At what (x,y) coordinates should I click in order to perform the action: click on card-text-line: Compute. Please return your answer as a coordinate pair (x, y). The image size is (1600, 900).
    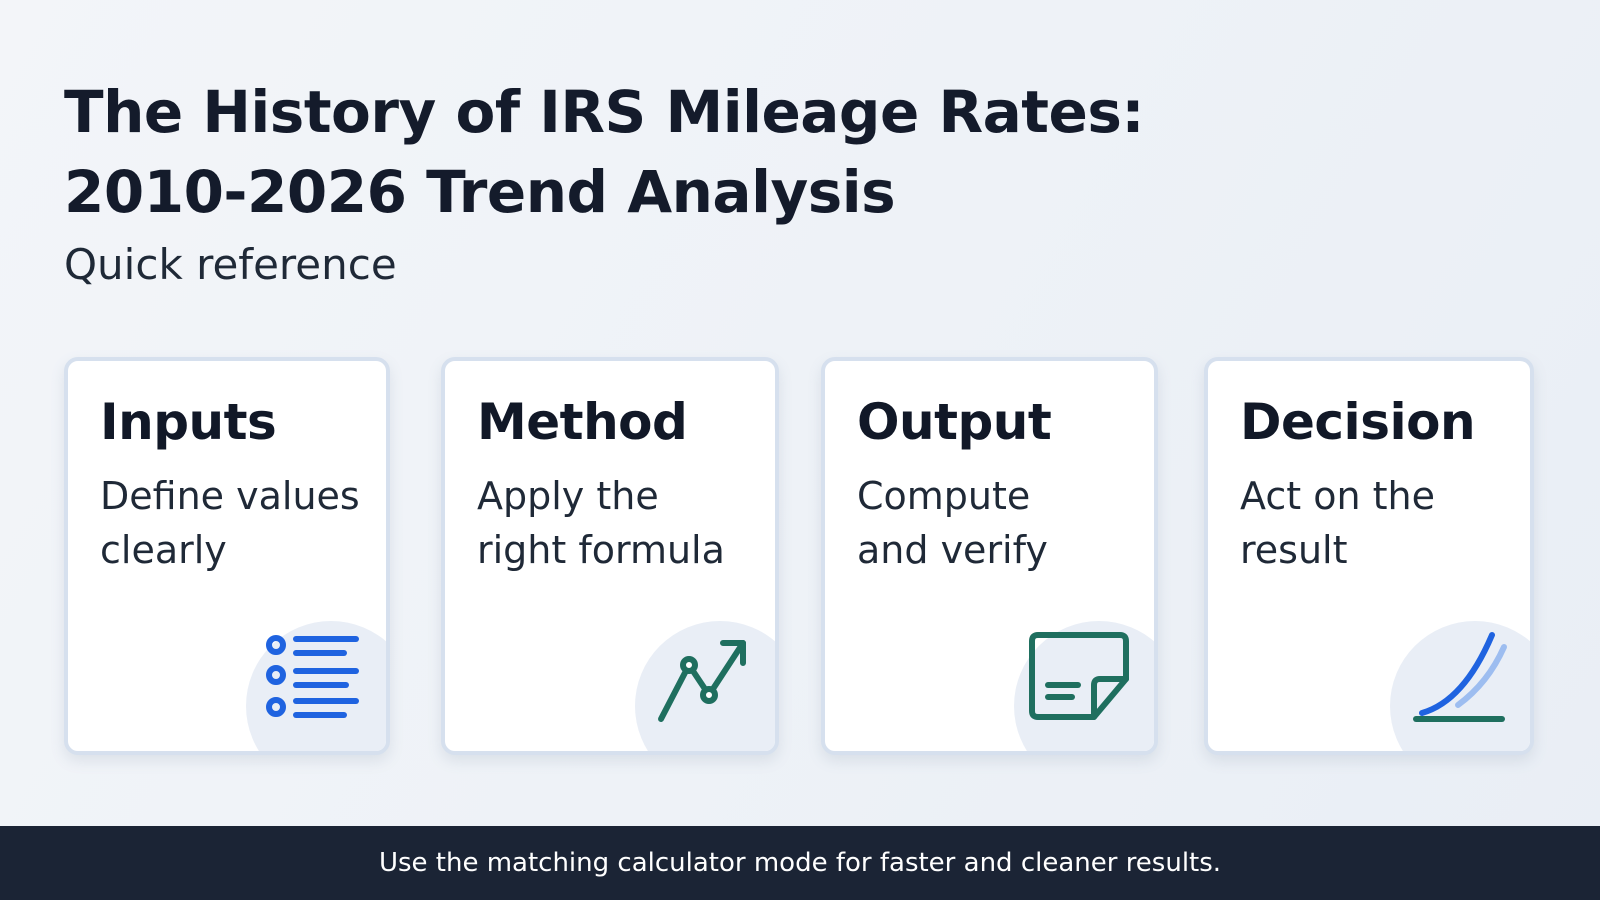
    Looking at the image, I should click on (944, 496).